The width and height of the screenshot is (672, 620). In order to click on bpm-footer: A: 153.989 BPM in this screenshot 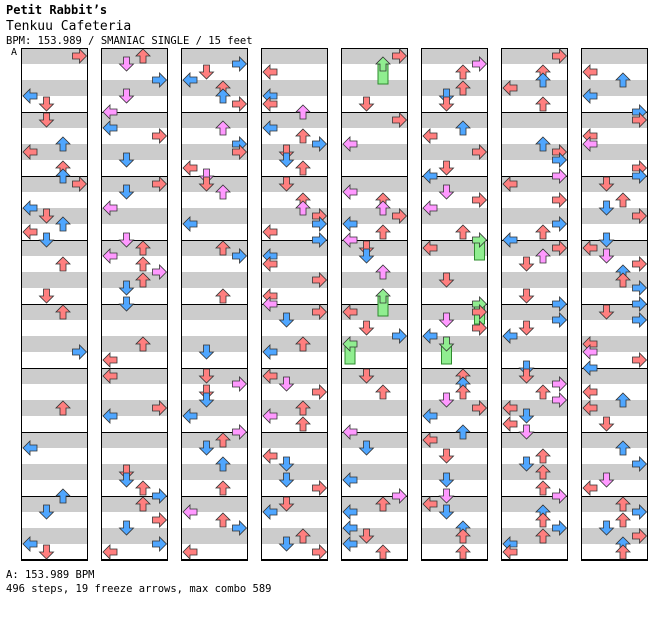, I will do `click(50, 575)`.